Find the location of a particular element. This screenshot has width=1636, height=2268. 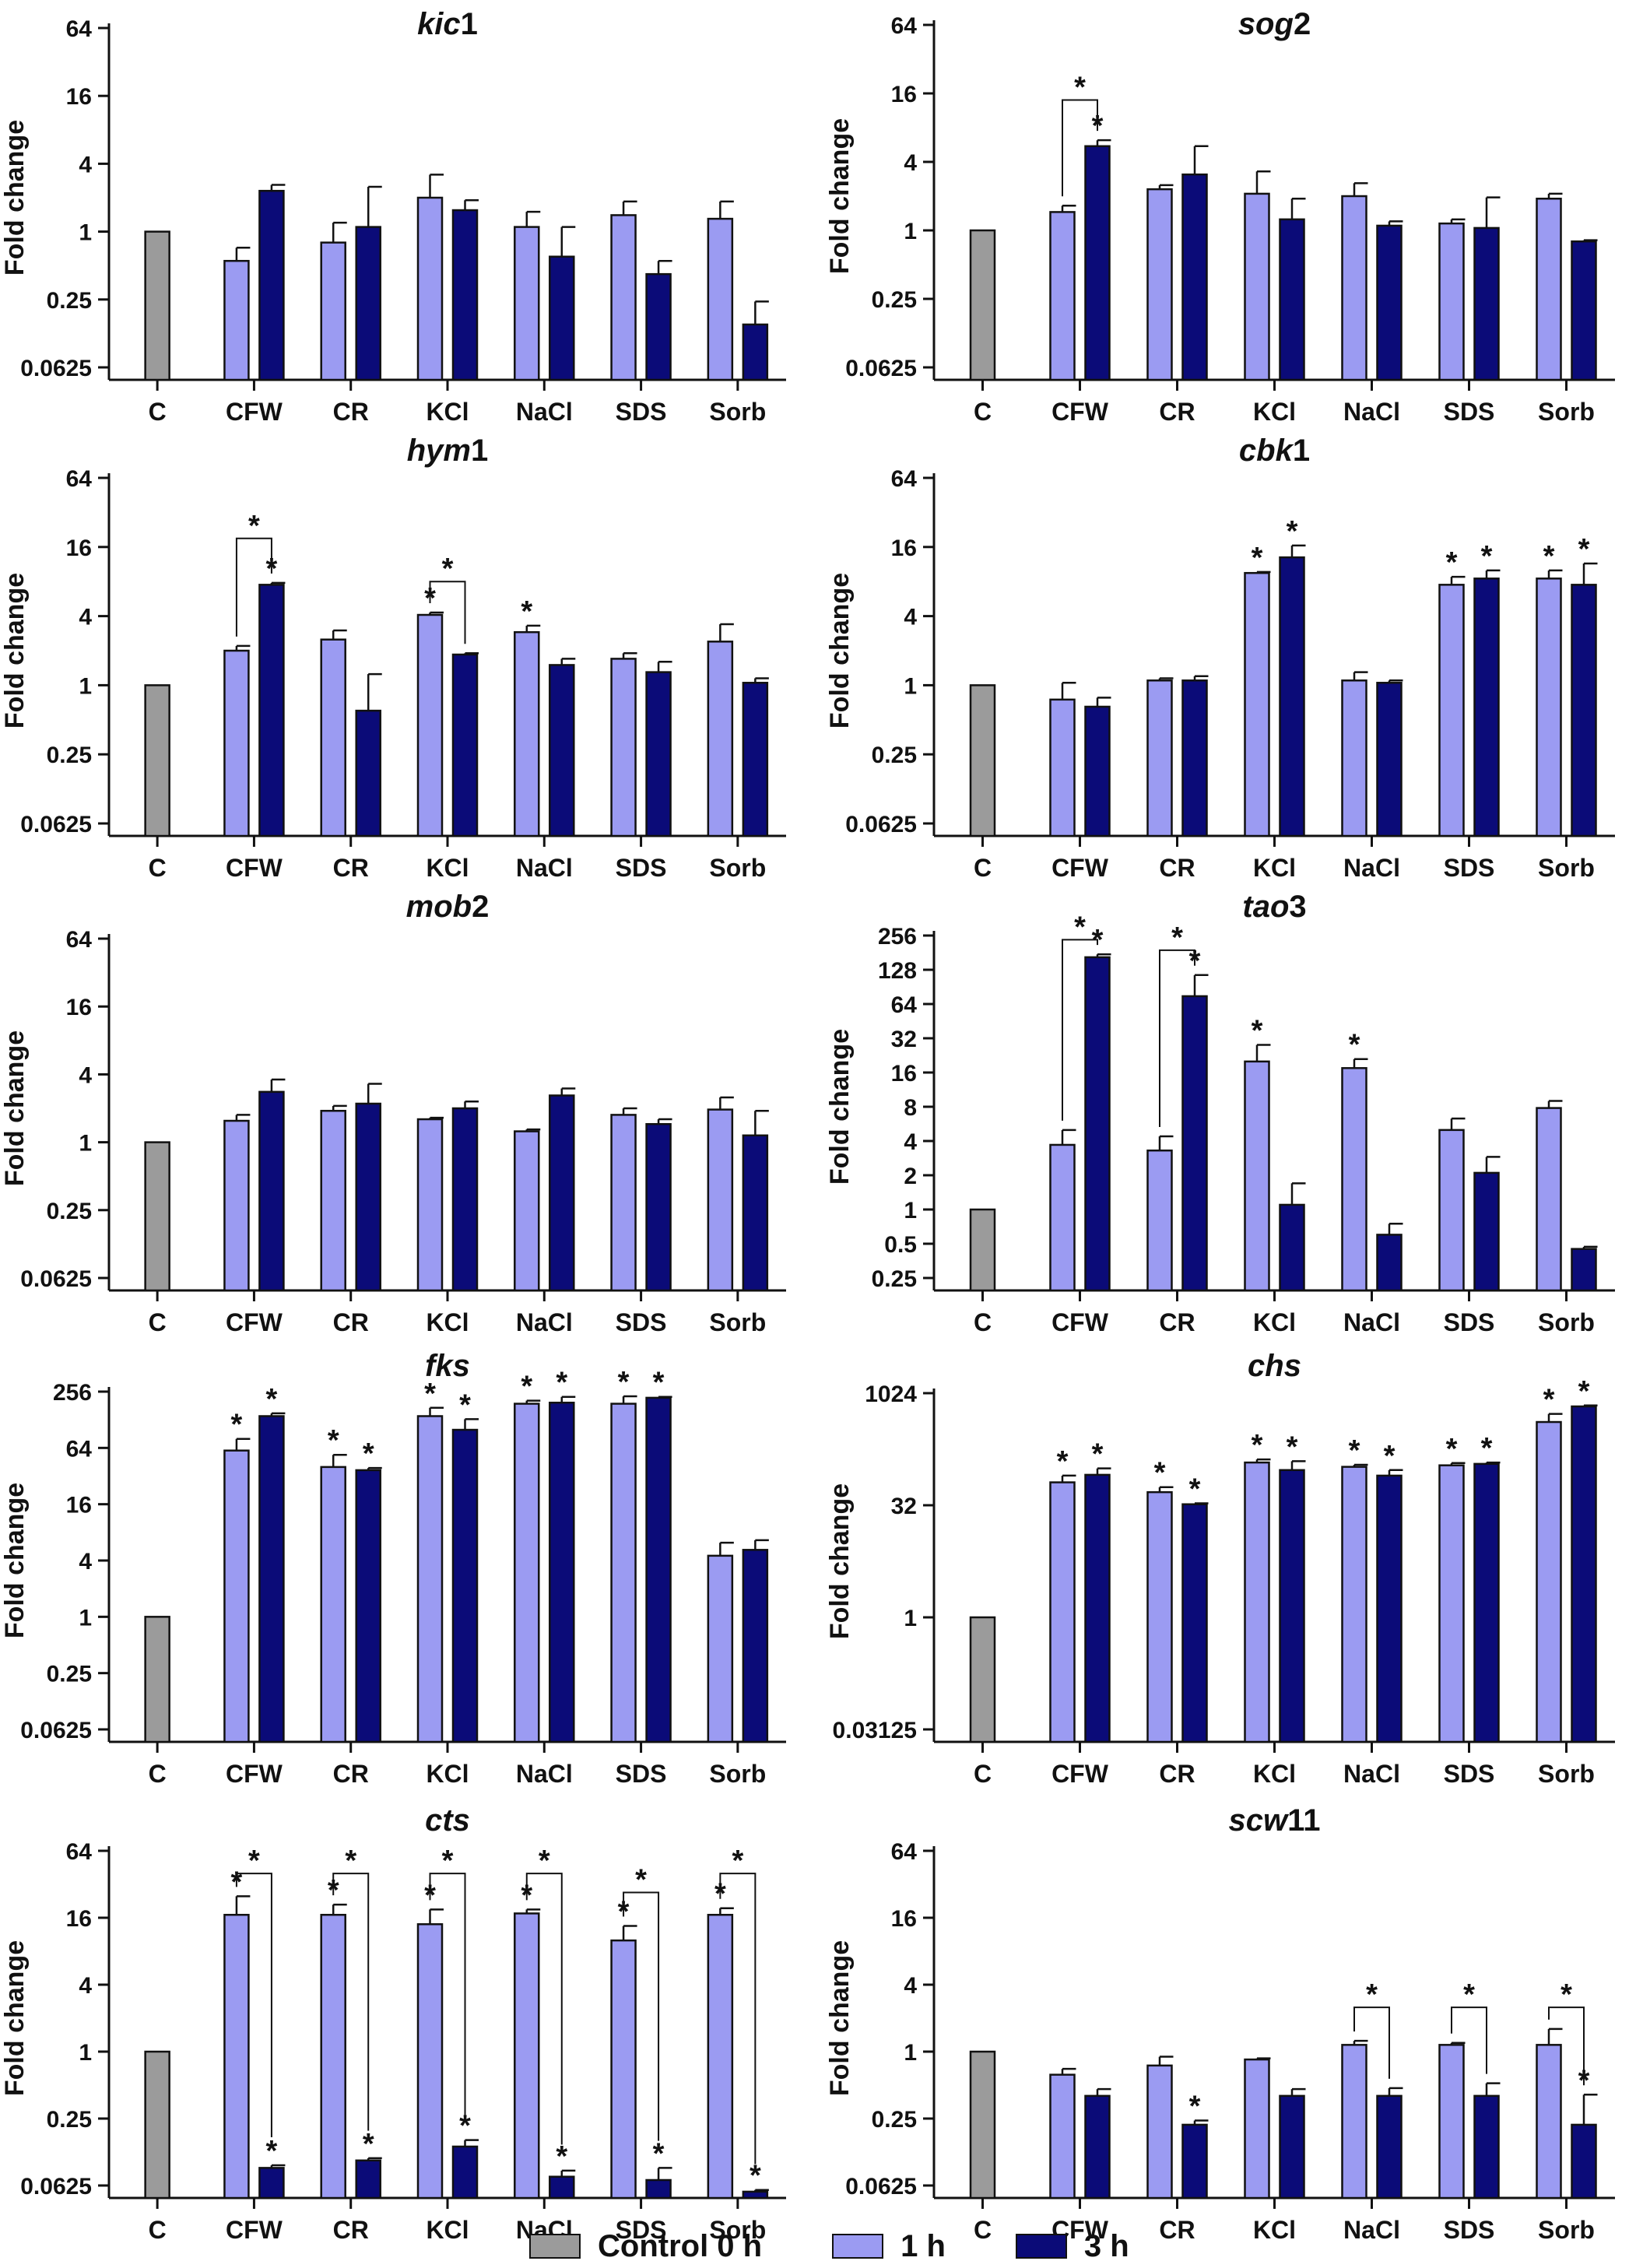

chart-title: fks is located at coordinates (447, 1366).